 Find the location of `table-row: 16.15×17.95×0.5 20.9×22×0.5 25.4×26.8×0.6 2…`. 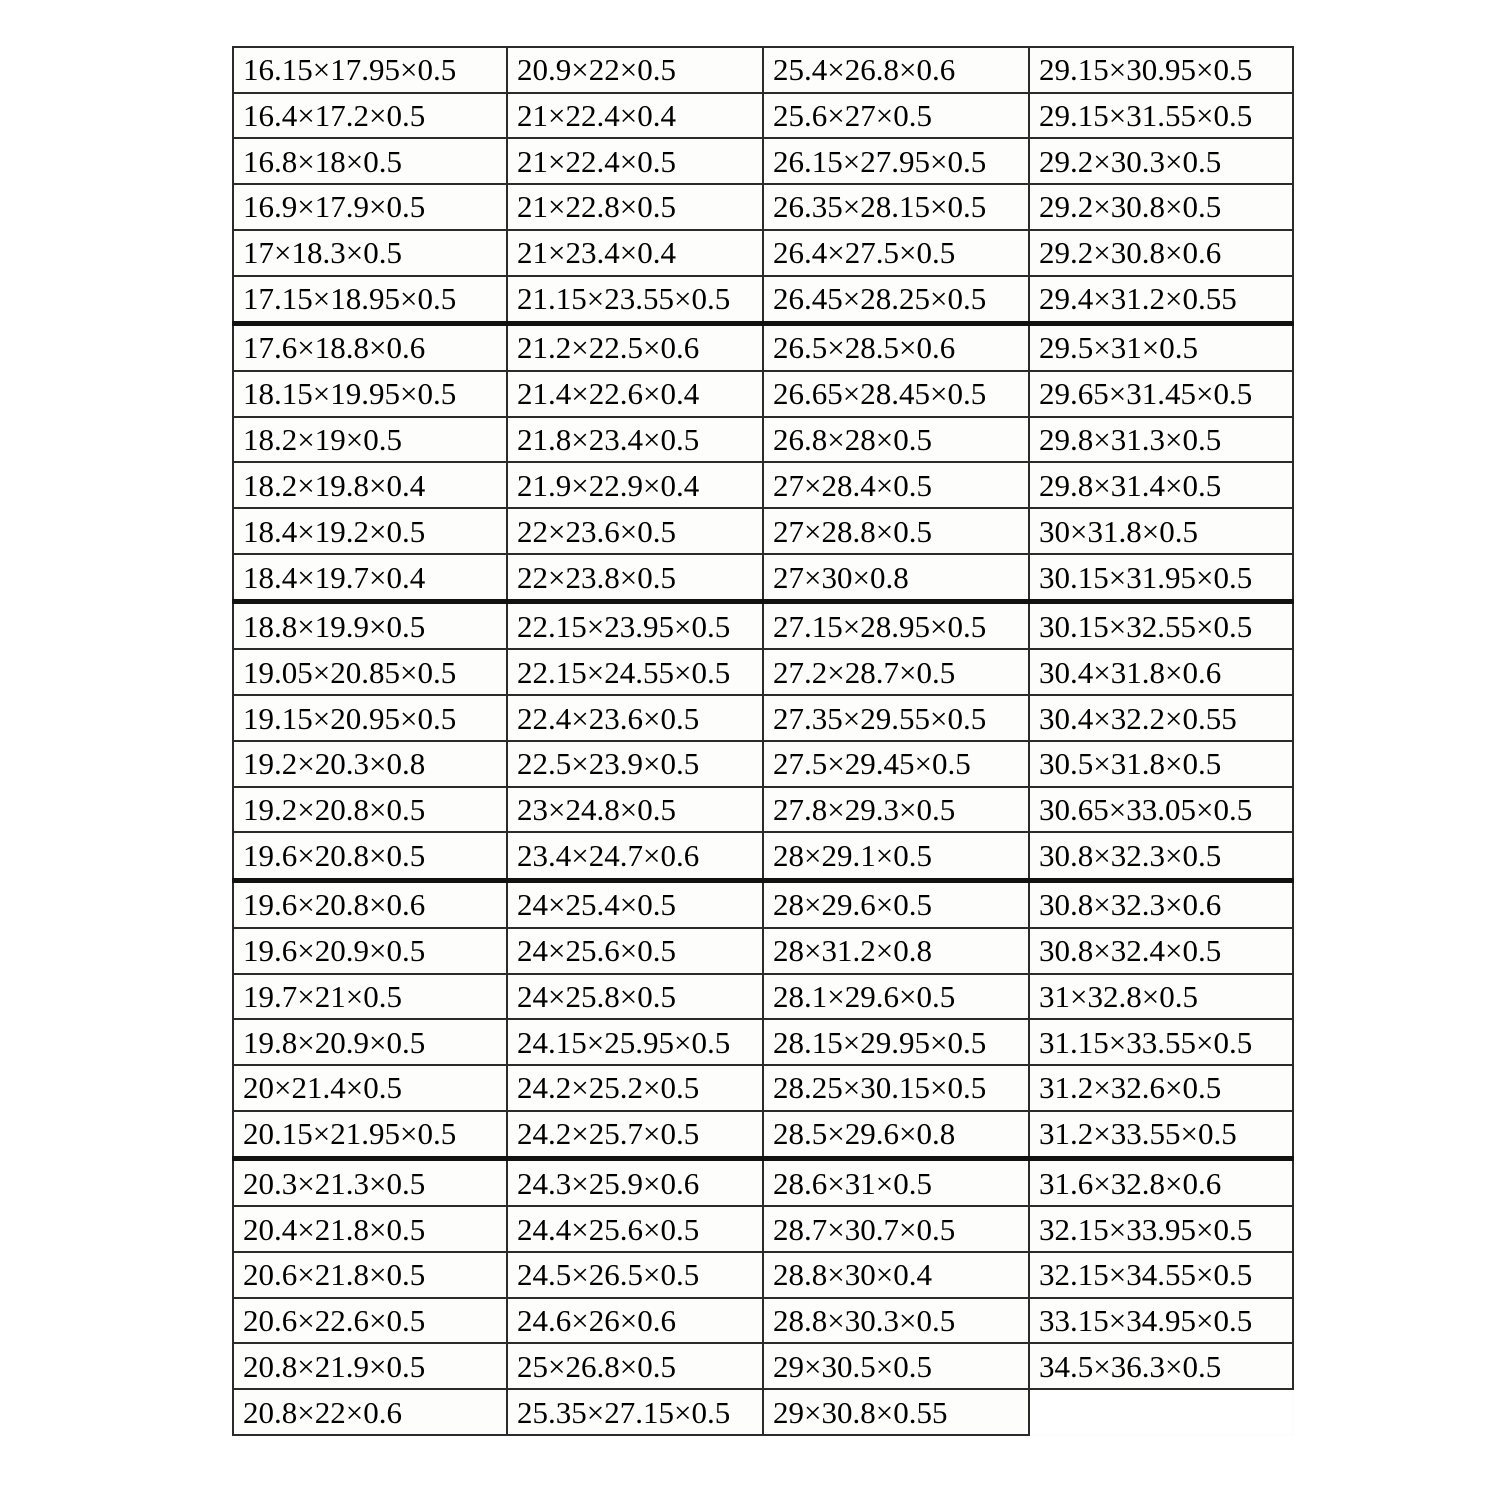

table-row: 16.15×17.95×0.5 20.9×22×0.5 25.4×26.8×0.6 2… is located at coordinates (763, 70).